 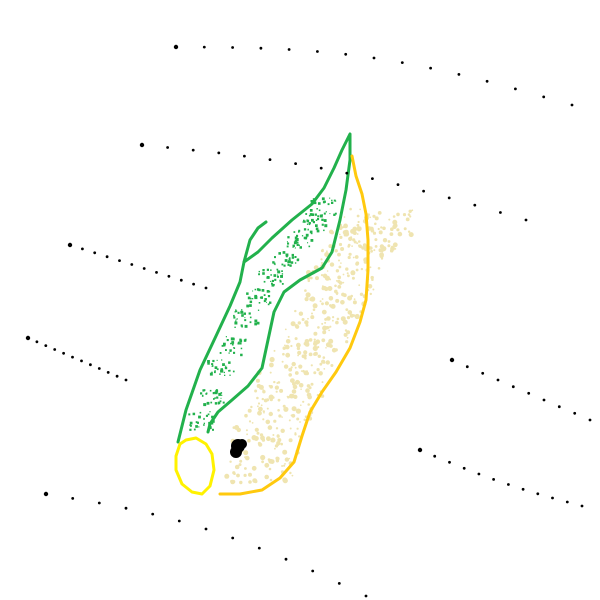 I want to click on yellow-loop, so click(x=195, y=466).